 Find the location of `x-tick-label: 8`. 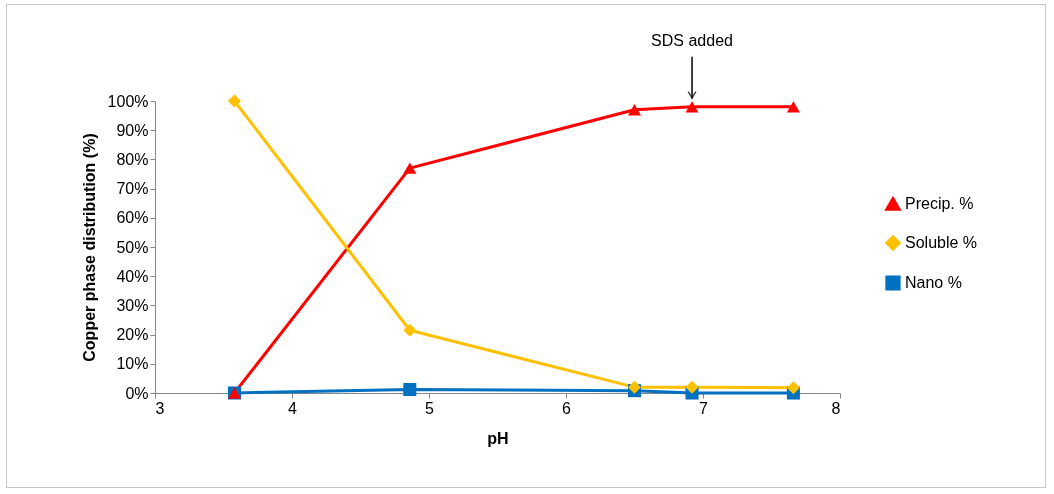

x-tick-label: 8 is located at coordinates (836, 408).